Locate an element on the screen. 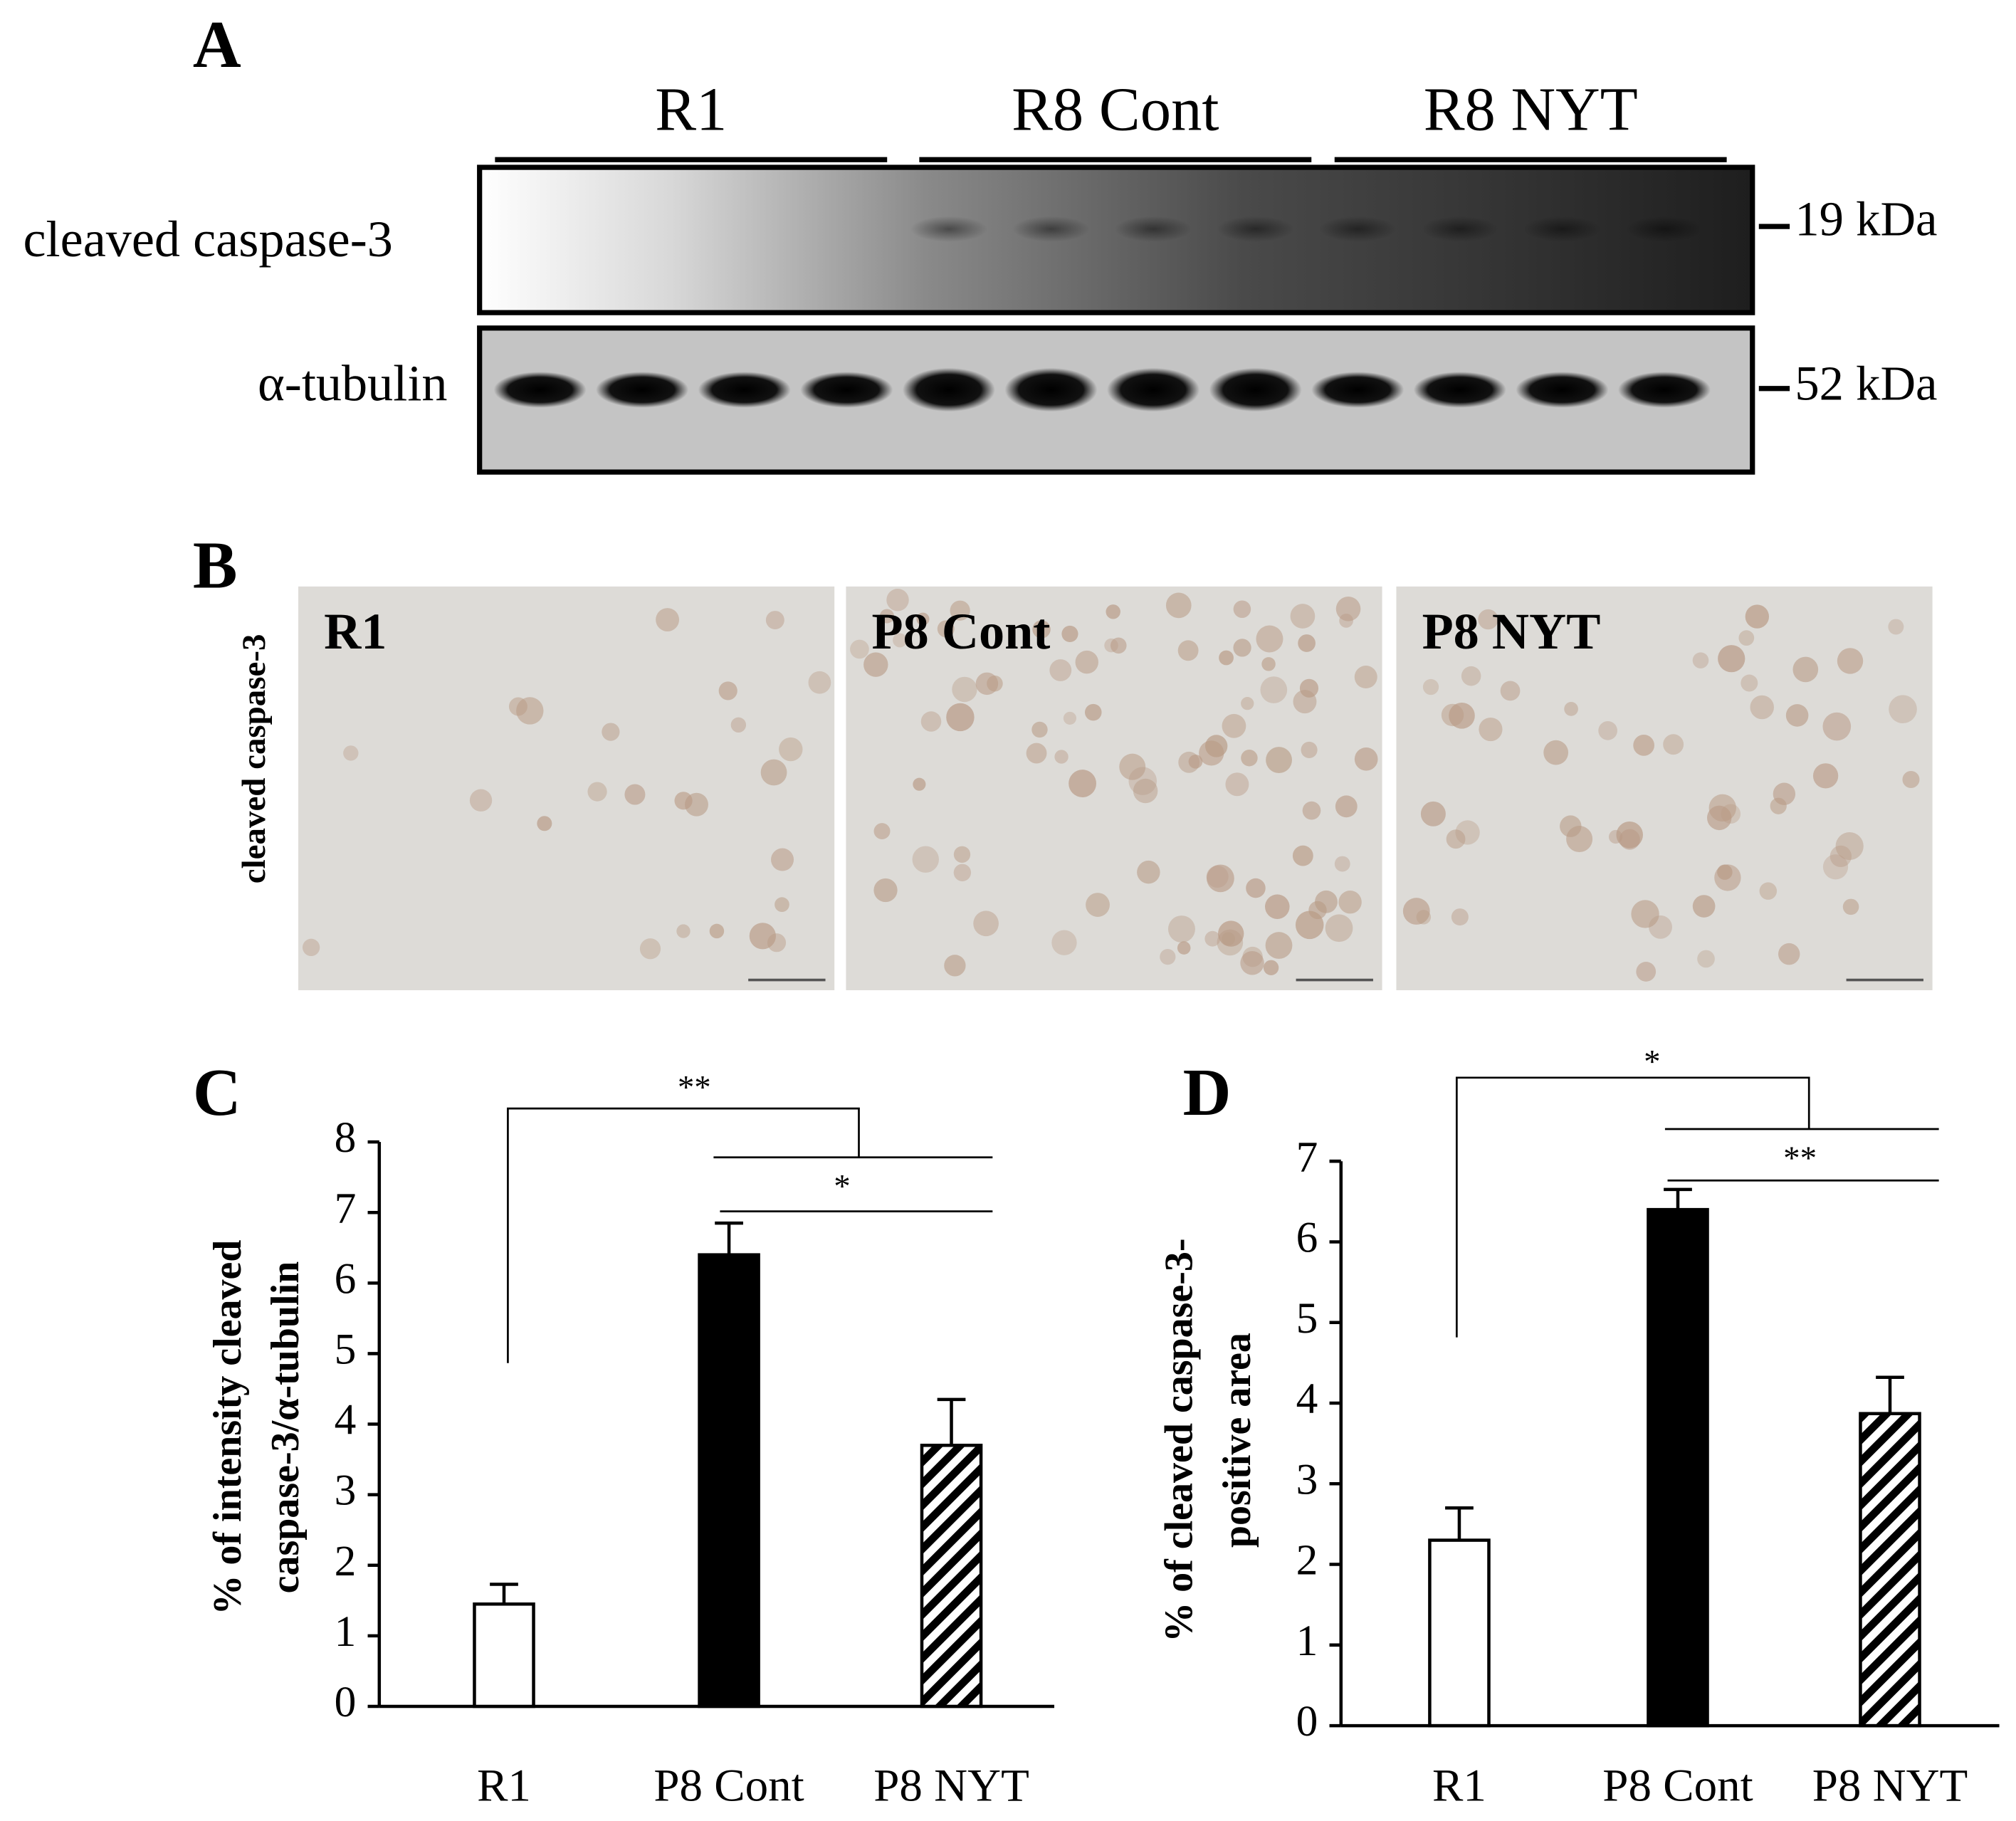  image-label: P8 Cont is located at coordinates (961, 631).